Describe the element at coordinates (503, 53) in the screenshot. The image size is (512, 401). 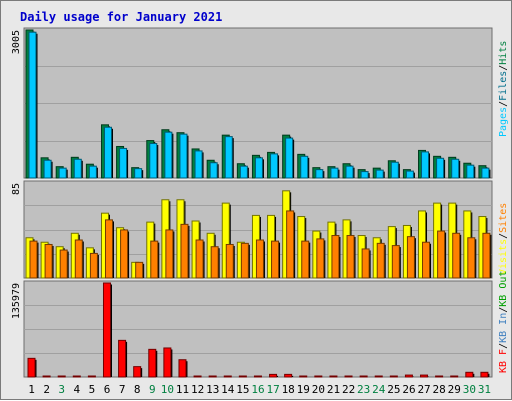
I see `legend-entry: Hits` at that location.